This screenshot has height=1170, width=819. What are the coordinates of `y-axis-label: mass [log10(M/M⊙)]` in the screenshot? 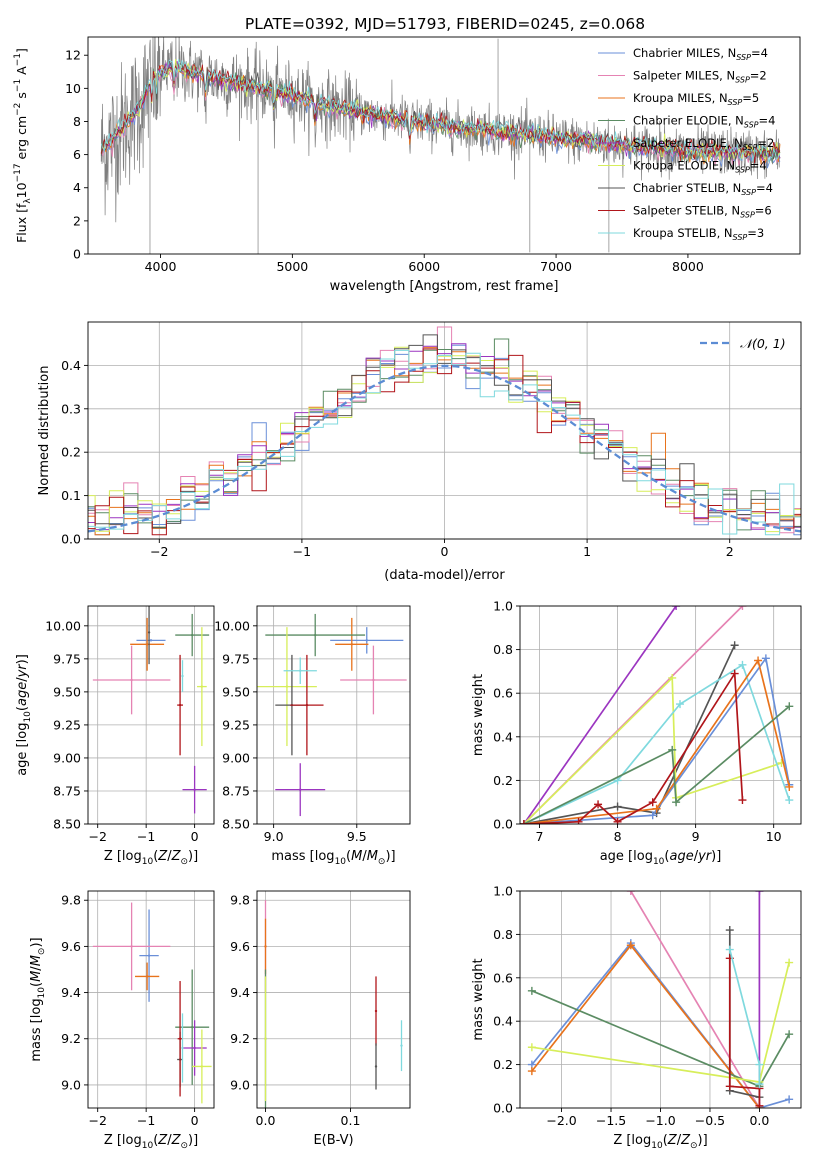 It's located at (38, 999).